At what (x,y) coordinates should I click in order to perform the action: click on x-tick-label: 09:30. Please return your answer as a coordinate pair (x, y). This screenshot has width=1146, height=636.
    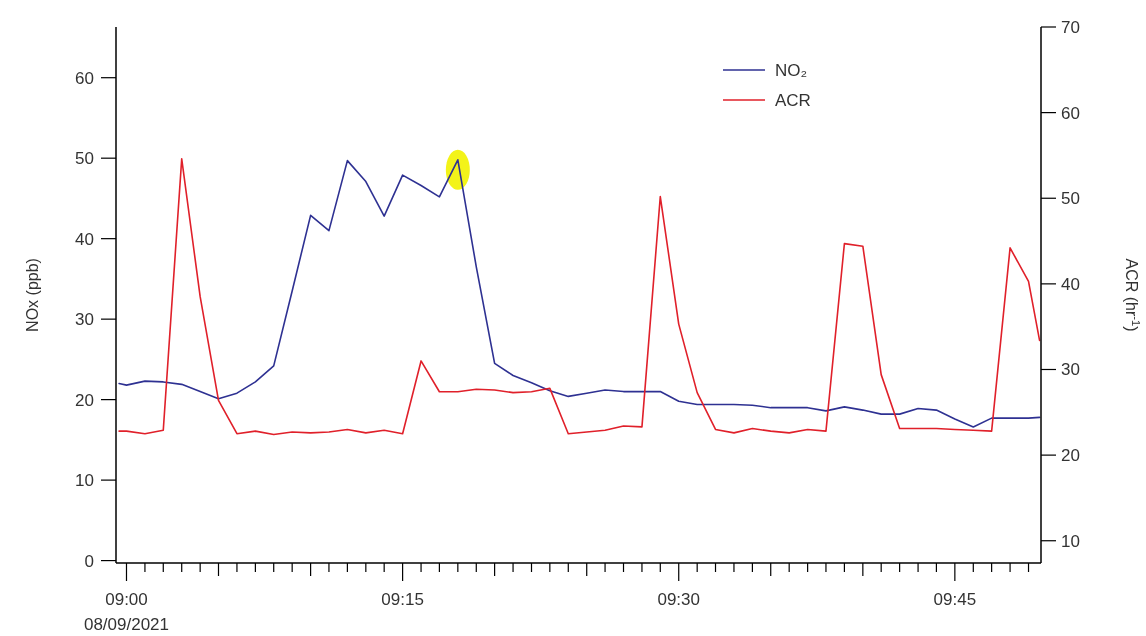
    Looking at the image, I should click on (678, 599).